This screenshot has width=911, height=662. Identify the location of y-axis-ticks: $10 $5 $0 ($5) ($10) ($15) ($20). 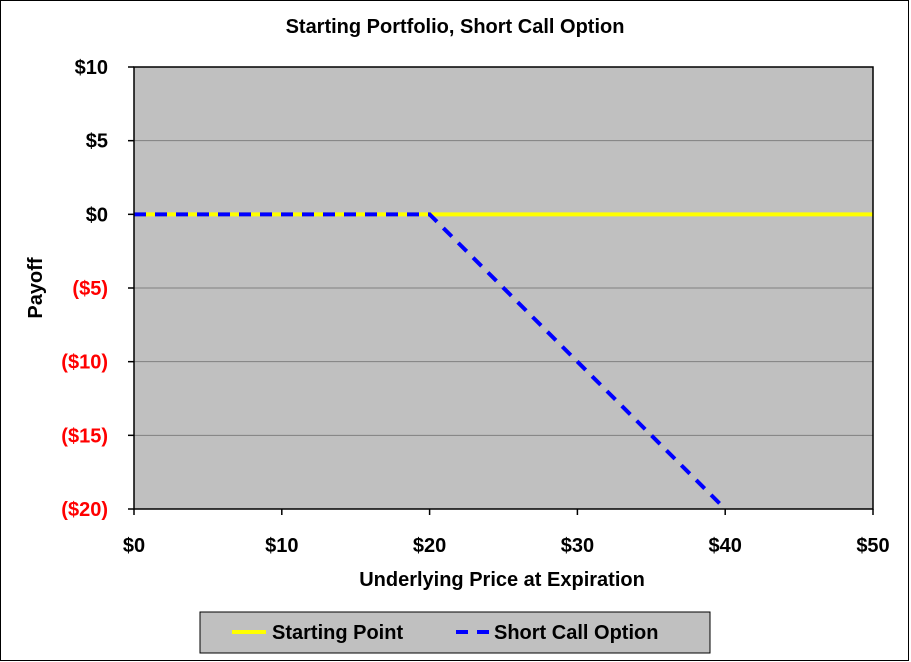
(97, 289).